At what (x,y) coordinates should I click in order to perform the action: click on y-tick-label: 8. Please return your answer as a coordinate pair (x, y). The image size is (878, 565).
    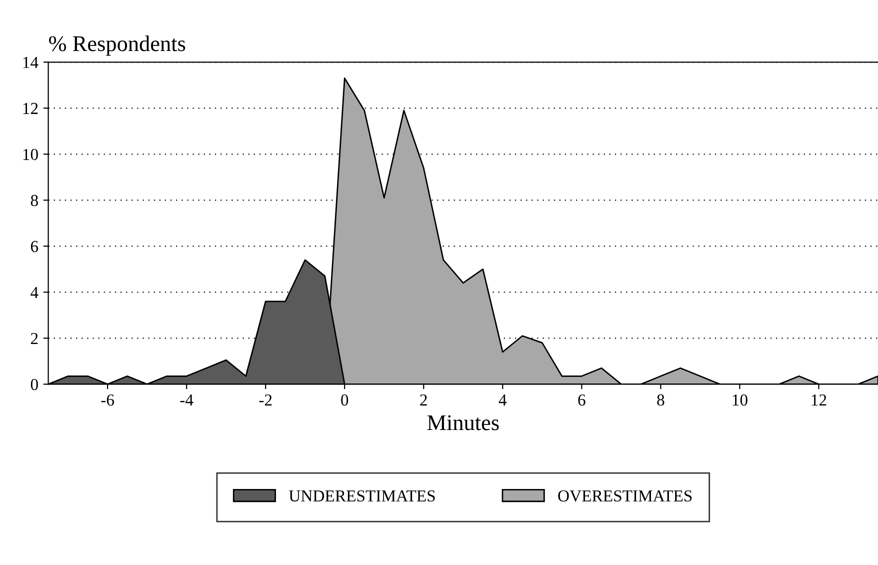
    Looking at the image, I should click on (34, 200).